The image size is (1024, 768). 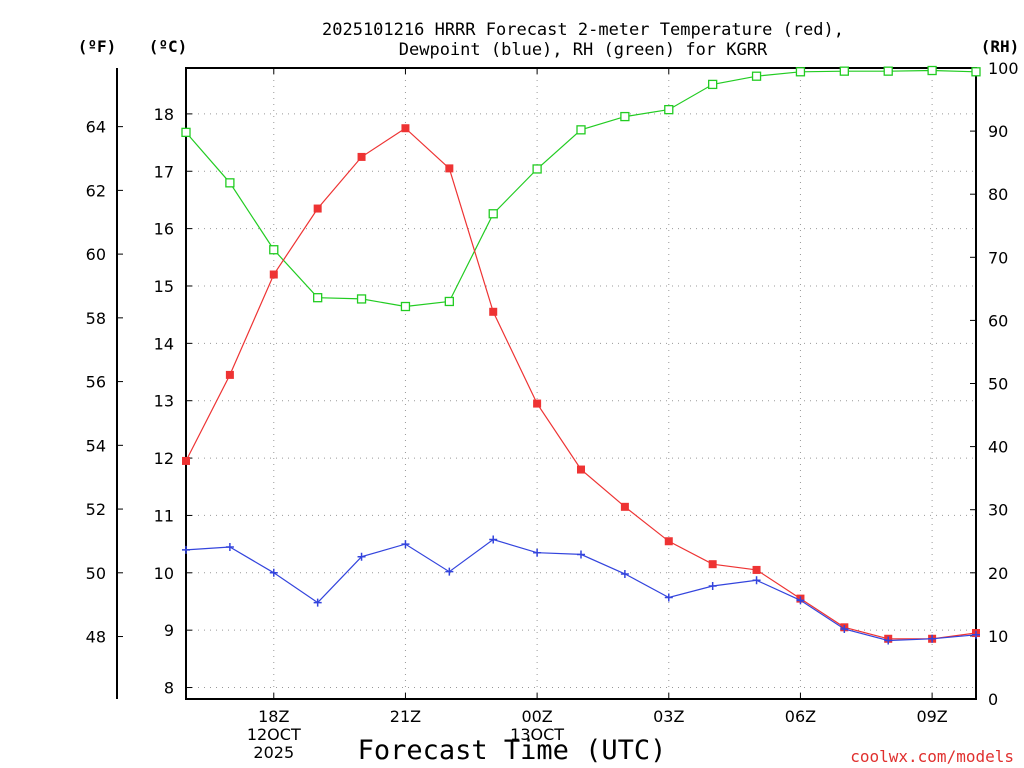 What do you see at coordinates (273, 752) in the screenshot?
I see `x-tick-label: 2025` at bounding box center [273, 752].